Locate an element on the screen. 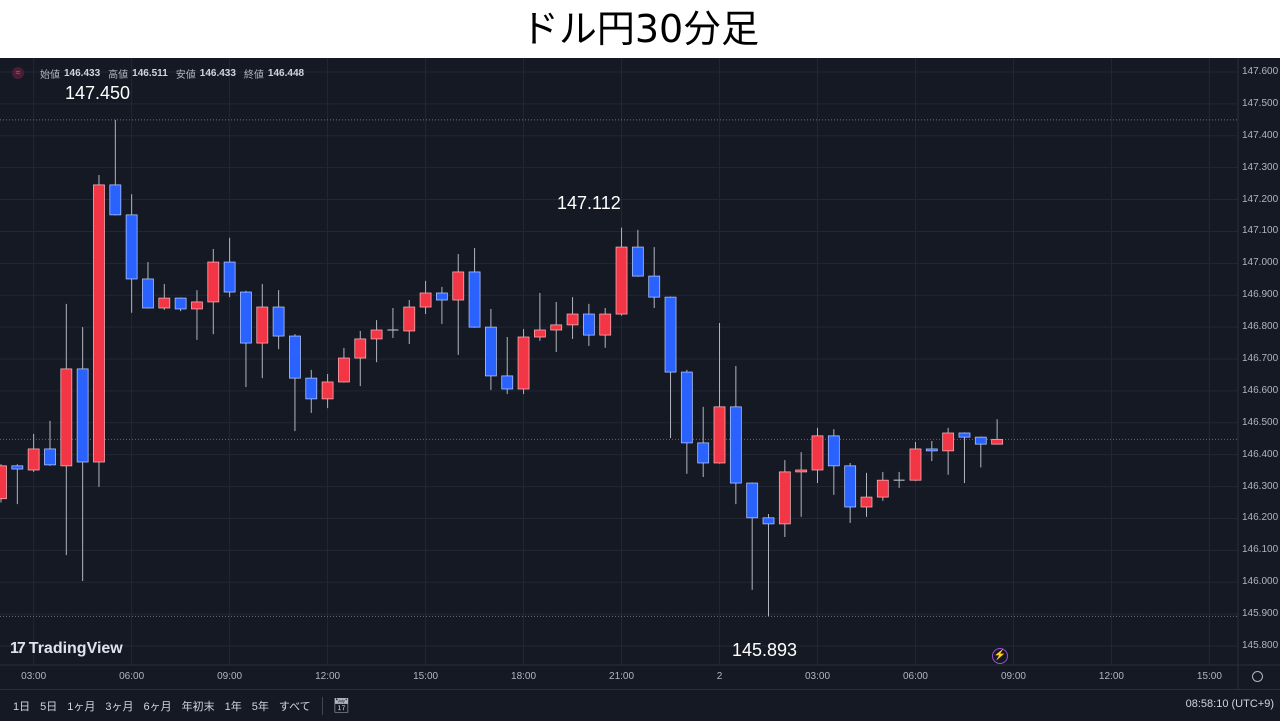 This screenshot has height=721, width=1280. chart-title: ドル円30分足 is located at coordinates (640, 29).